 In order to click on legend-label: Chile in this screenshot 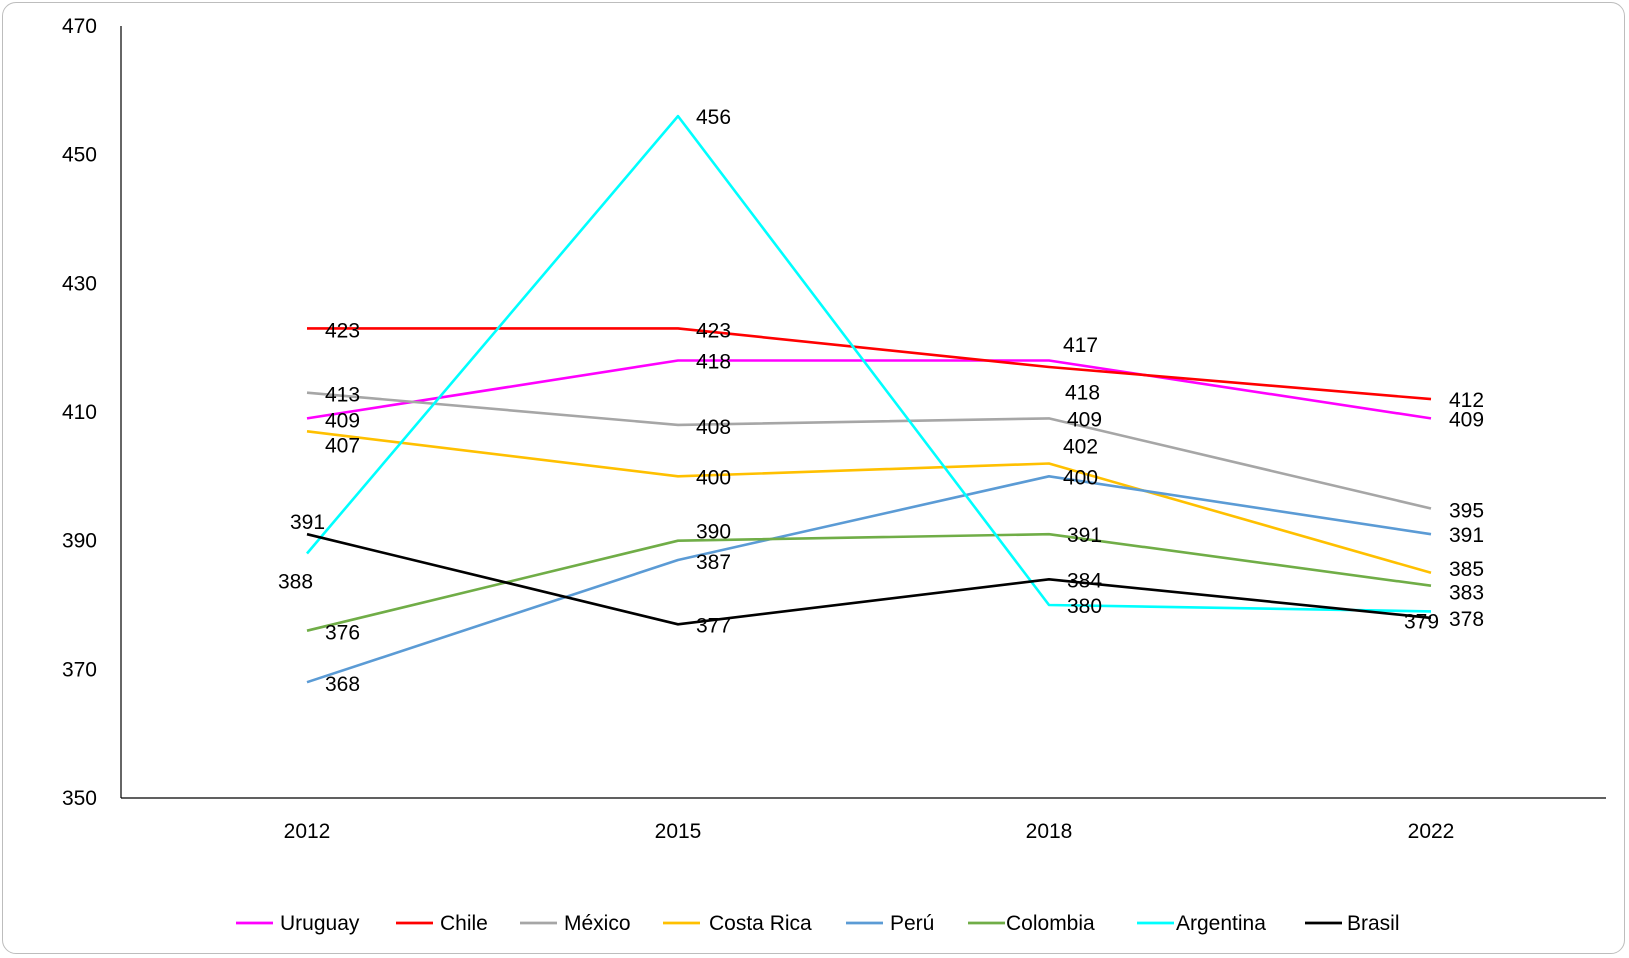, I will do `click(464, 923)`.